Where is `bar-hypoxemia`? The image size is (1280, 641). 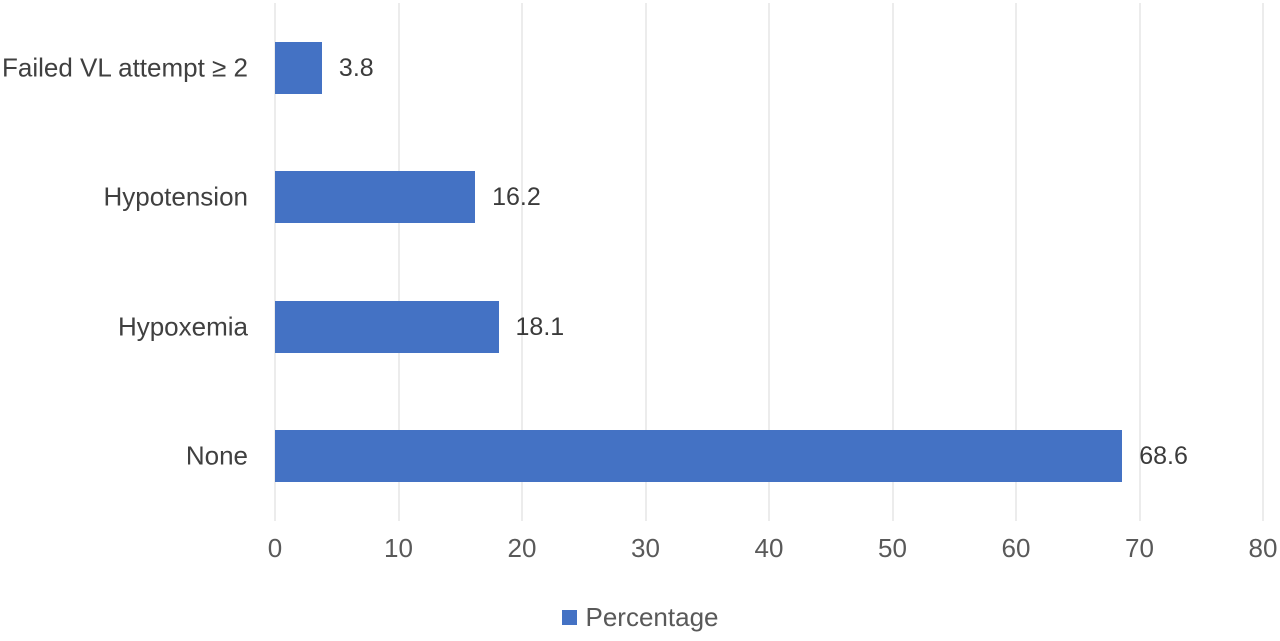 bar-hypoxemia is located at coordinates (387, 326).